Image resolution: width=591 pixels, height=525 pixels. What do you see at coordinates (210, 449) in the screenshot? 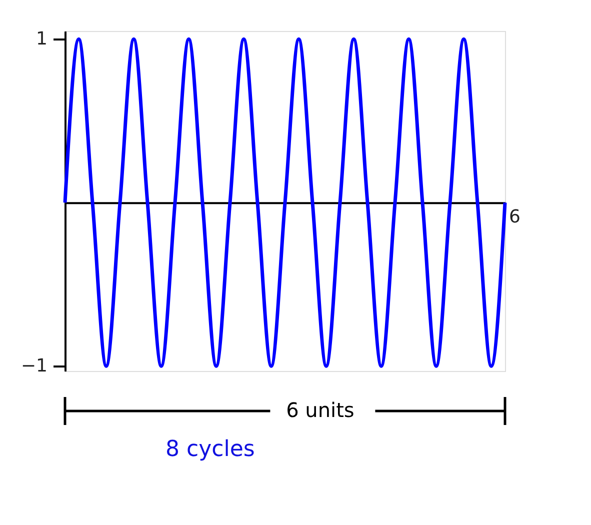
I see `text: 8 cycles` at bounding box center [210, 449].